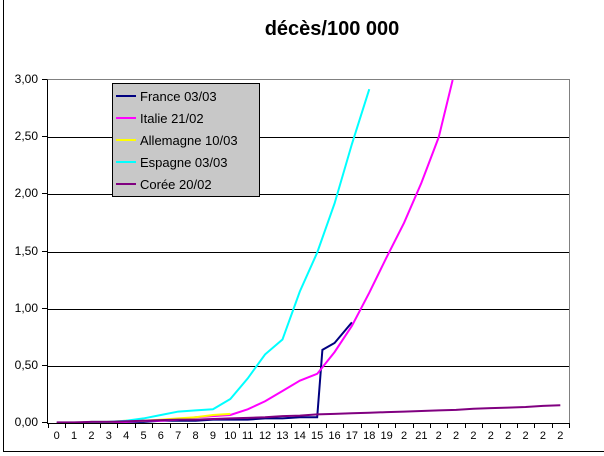 Image resolution: width=604 pixels, height=456 pixels. Describe the element at coordinates (195, 436) in the screenshot. I see `x-tick-label: 8` at that location.